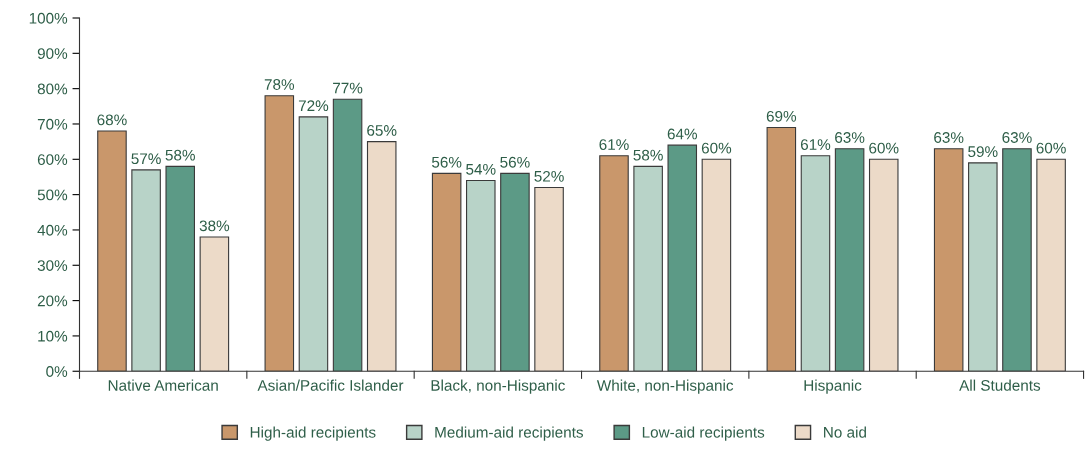  Describe the element at coordinates (549, 176) in the screenshot. I see `data-label: 52%` at that location.